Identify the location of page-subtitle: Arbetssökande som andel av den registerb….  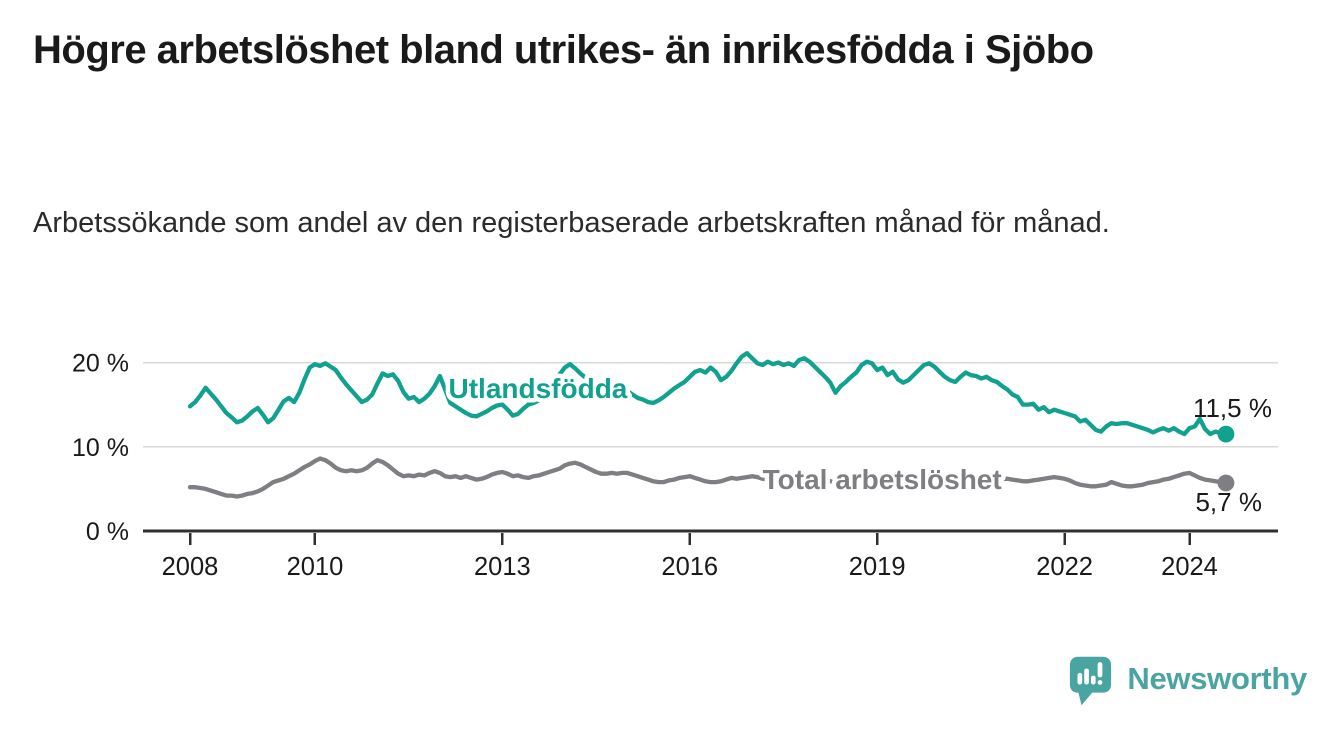
(571, 223).